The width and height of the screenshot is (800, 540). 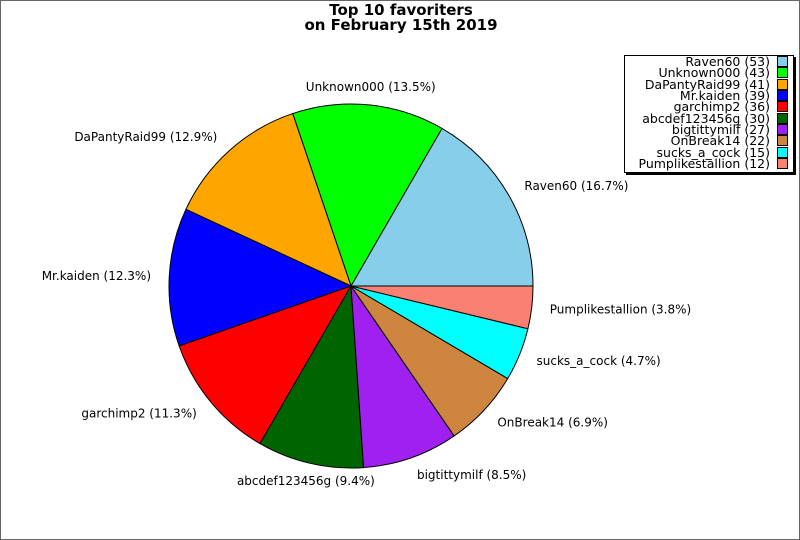 I want to click on pie-slice-DaPantyRaid99, so click(x=268, y=199).